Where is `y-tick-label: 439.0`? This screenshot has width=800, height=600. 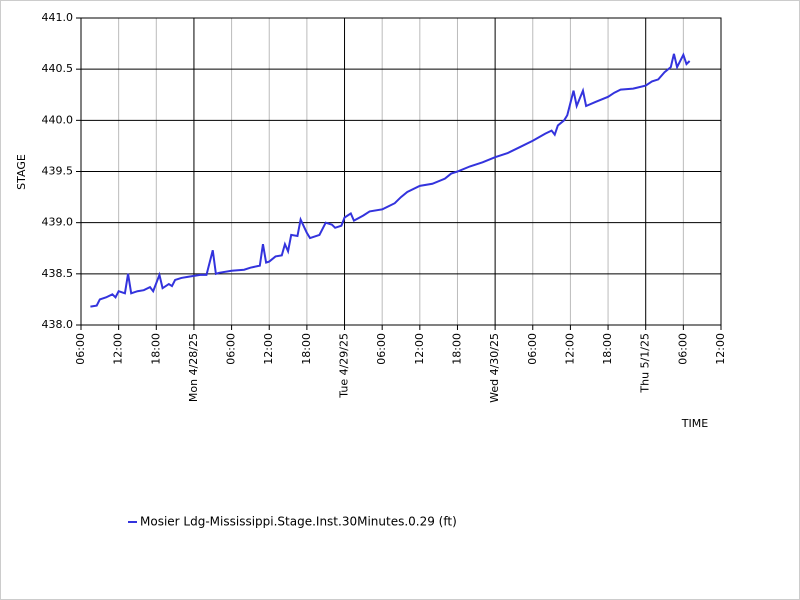 y-tick-label: 439.0 is located at coordinates (58, 222).